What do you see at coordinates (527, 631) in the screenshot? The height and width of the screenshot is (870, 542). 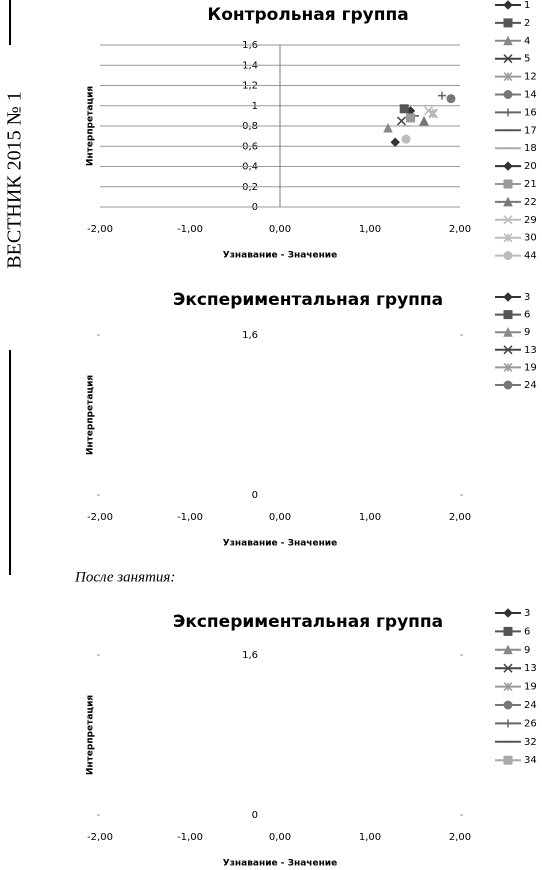 I see `legend-label: 6` at bounding box center [527, 631].